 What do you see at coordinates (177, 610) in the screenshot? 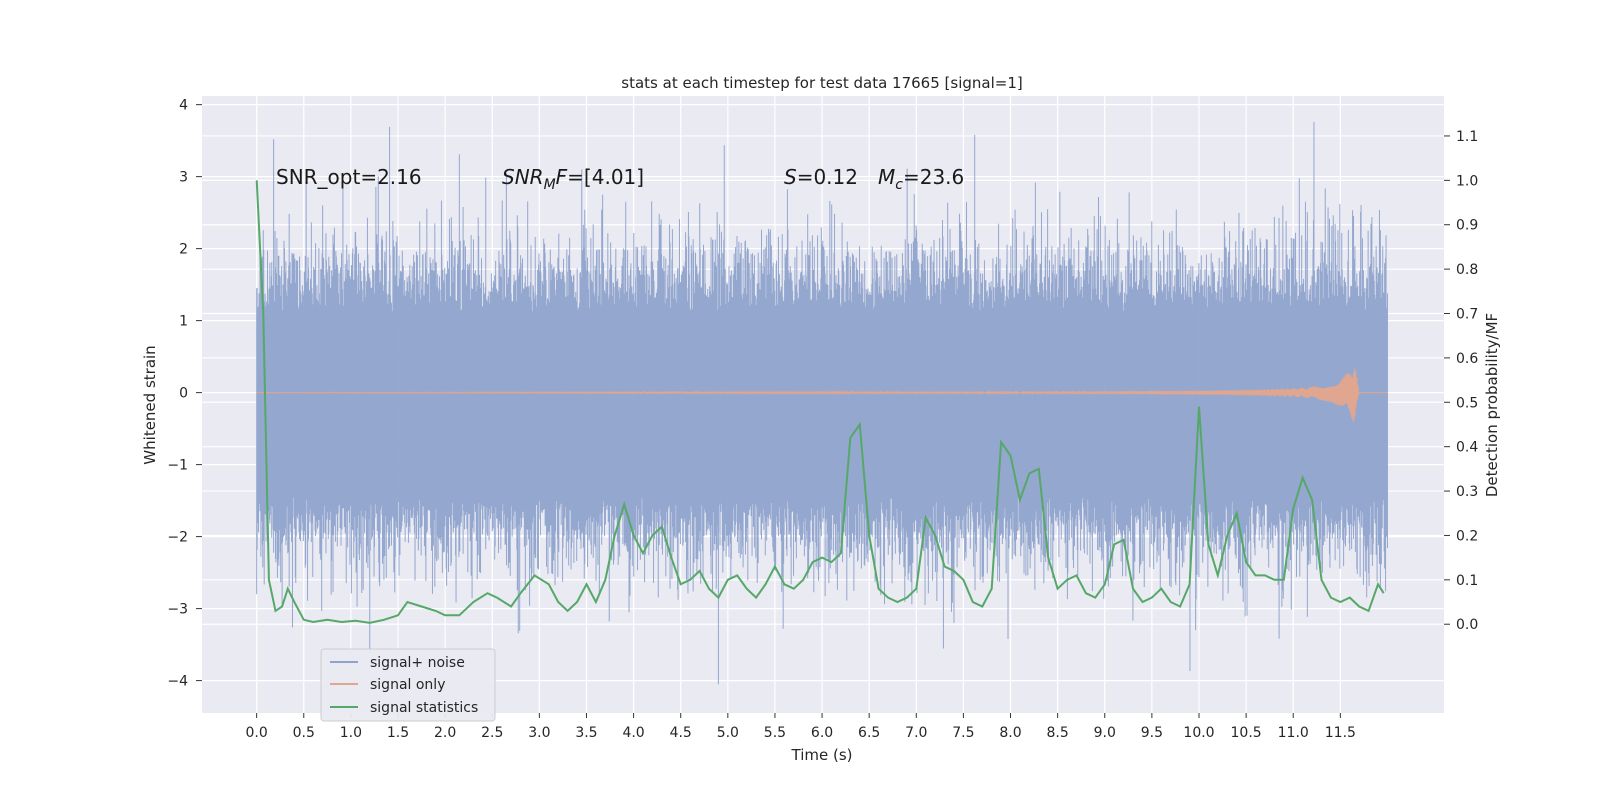
I see `y-tick-label-7: −3` at bounding box center [177, 610].